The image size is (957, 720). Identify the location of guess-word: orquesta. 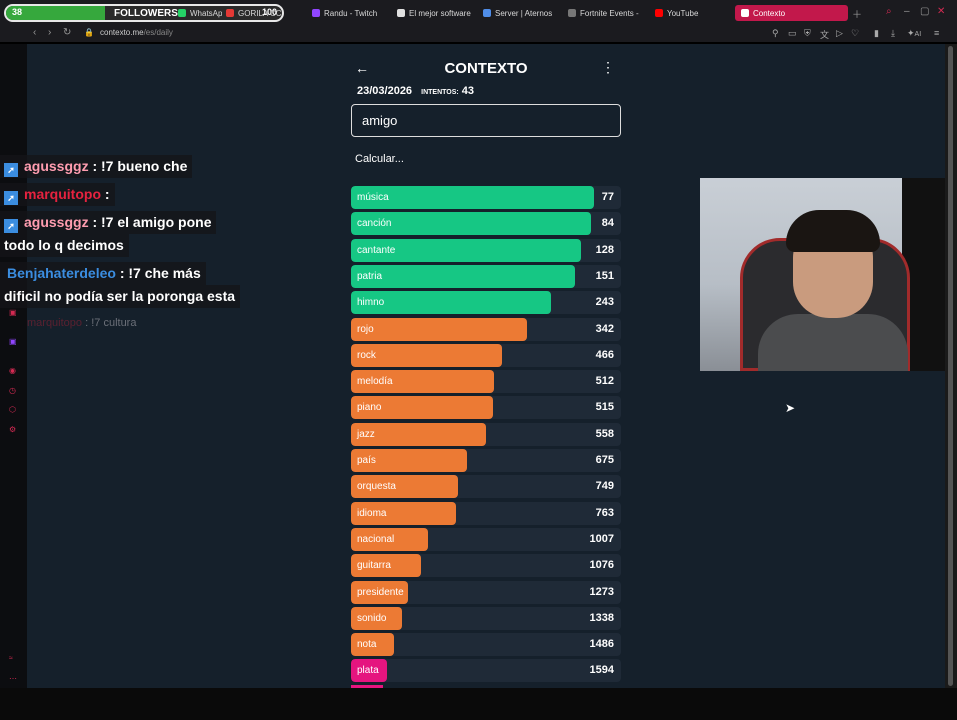
(376, 486).